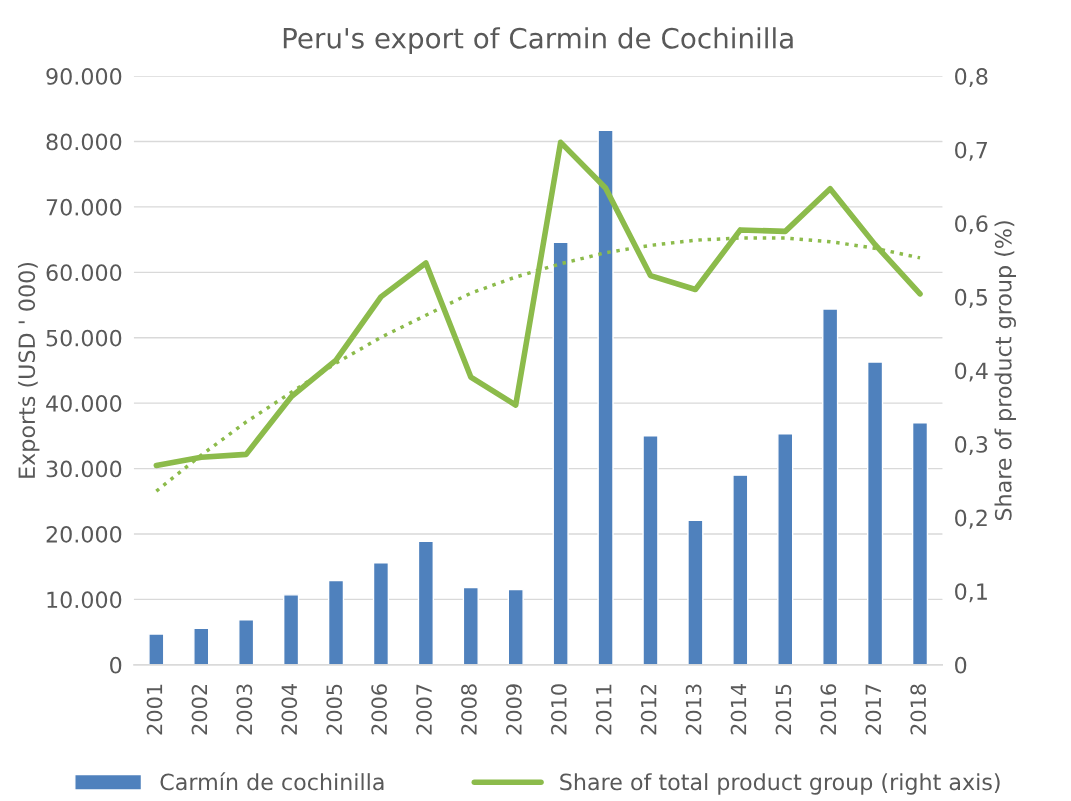  I want to click on y2-tick-label: 0,5, so click(971, 298).